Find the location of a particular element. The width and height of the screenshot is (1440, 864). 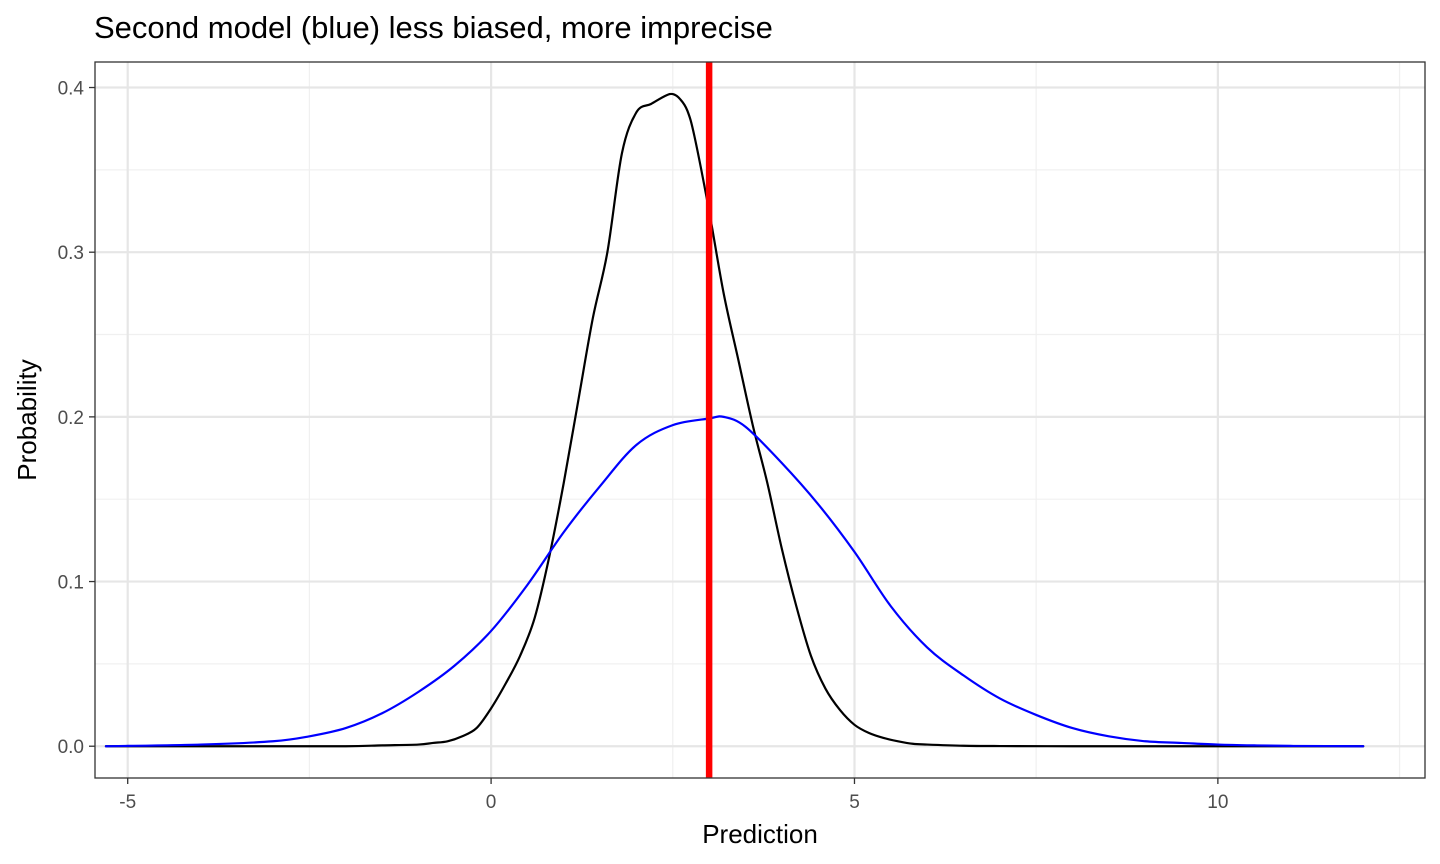

x-tick-label: 0 is located at coordinates (491, 802).